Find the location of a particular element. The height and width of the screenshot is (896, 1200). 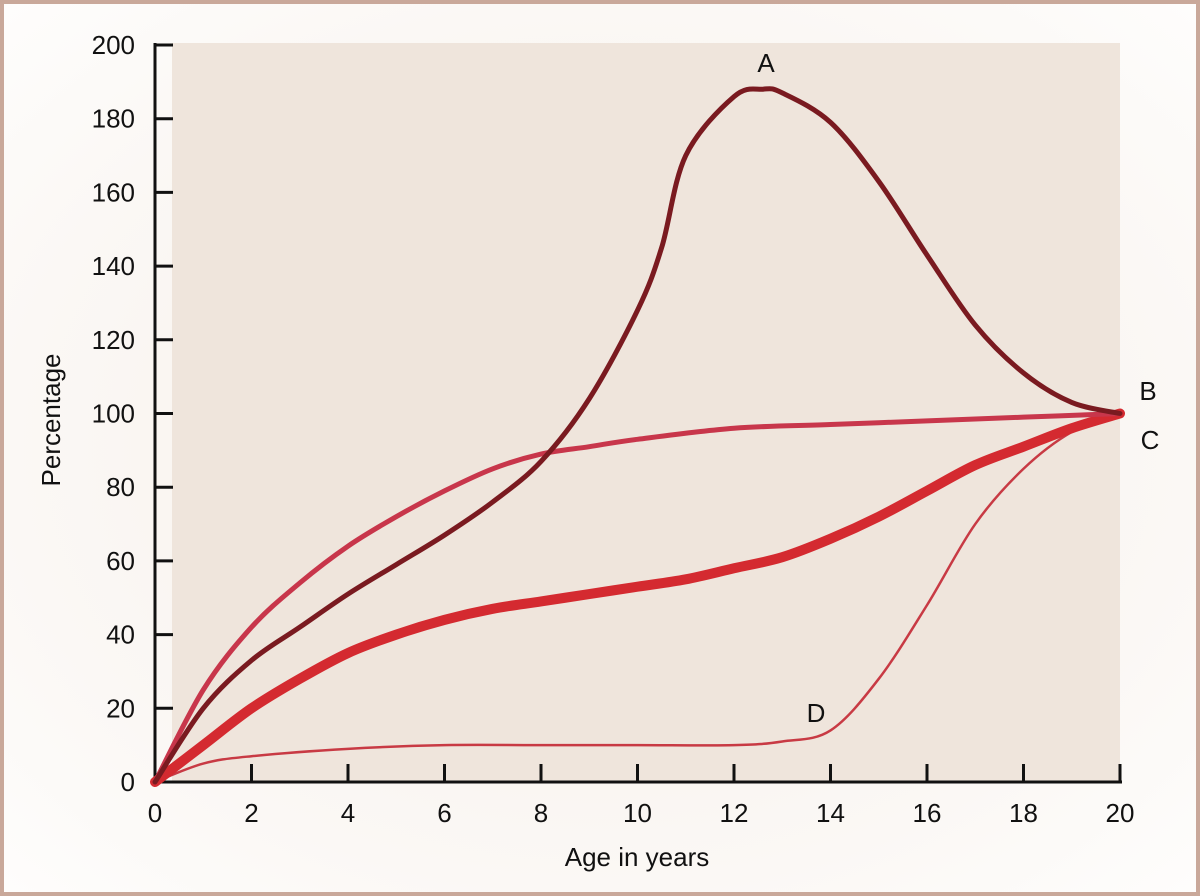

y-axis-label: Percentage is located at coordinates (51, 420).